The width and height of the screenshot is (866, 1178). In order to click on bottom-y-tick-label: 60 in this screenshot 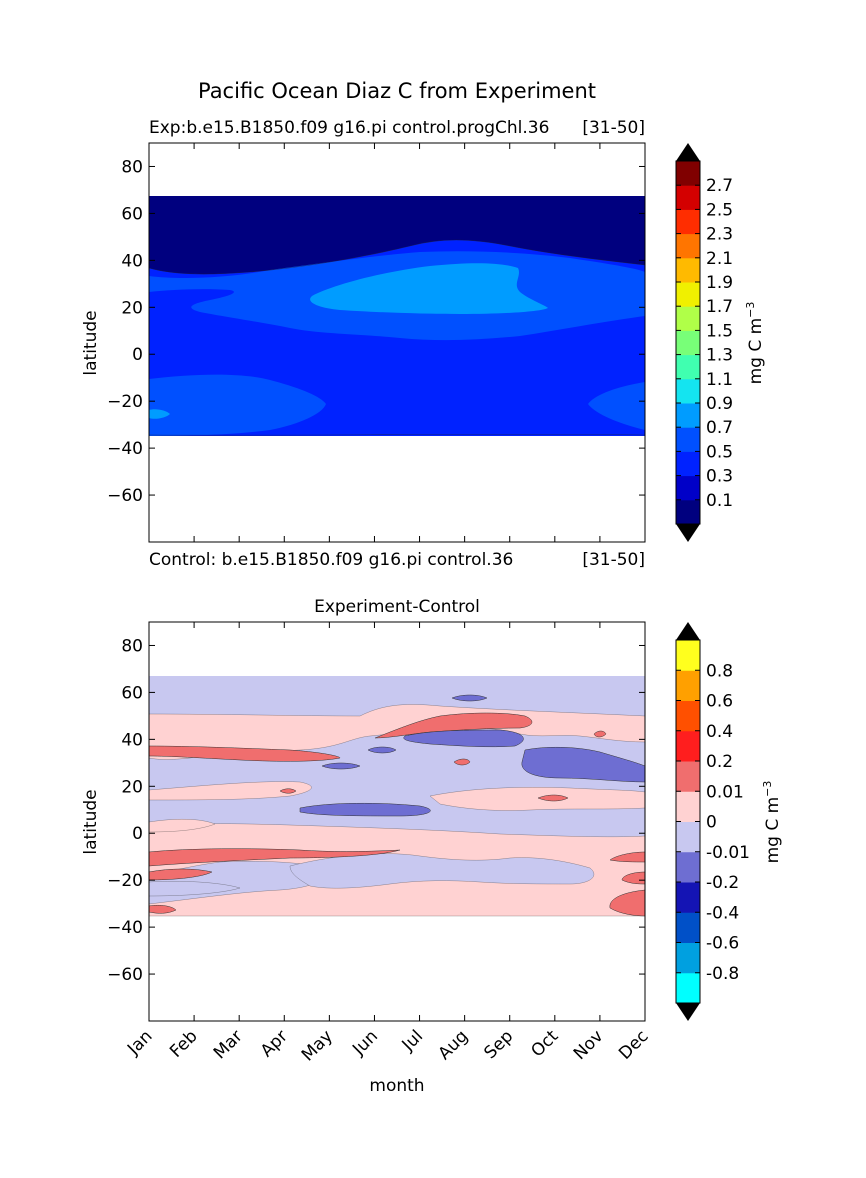, I will do `click(132, 693)`.